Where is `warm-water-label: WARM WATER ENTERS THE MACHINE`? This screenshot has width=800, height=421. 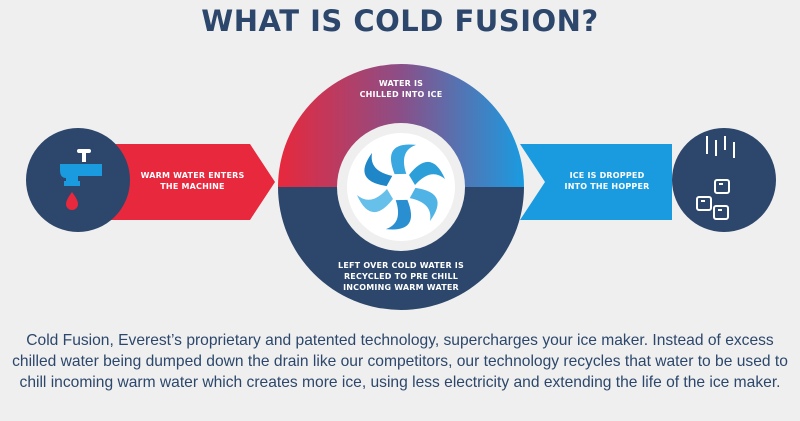 warm-water-label: WARM WATER ENTERS THE MACHINE is located at coordinates (192, 181).